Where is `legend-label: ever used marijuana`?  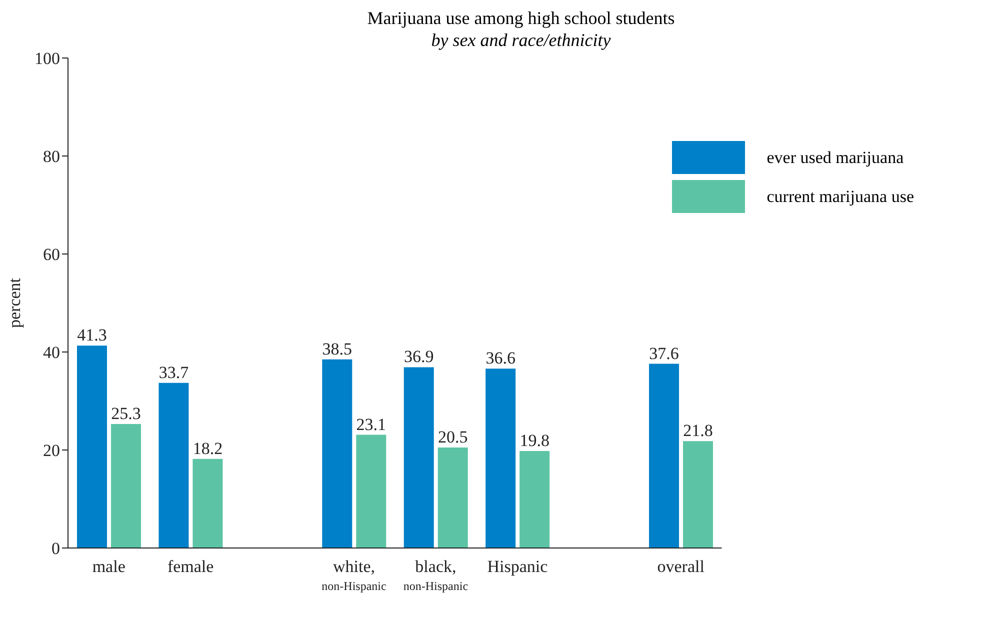
legend-label: ever used marijuana is located at coordinates (835, 158).